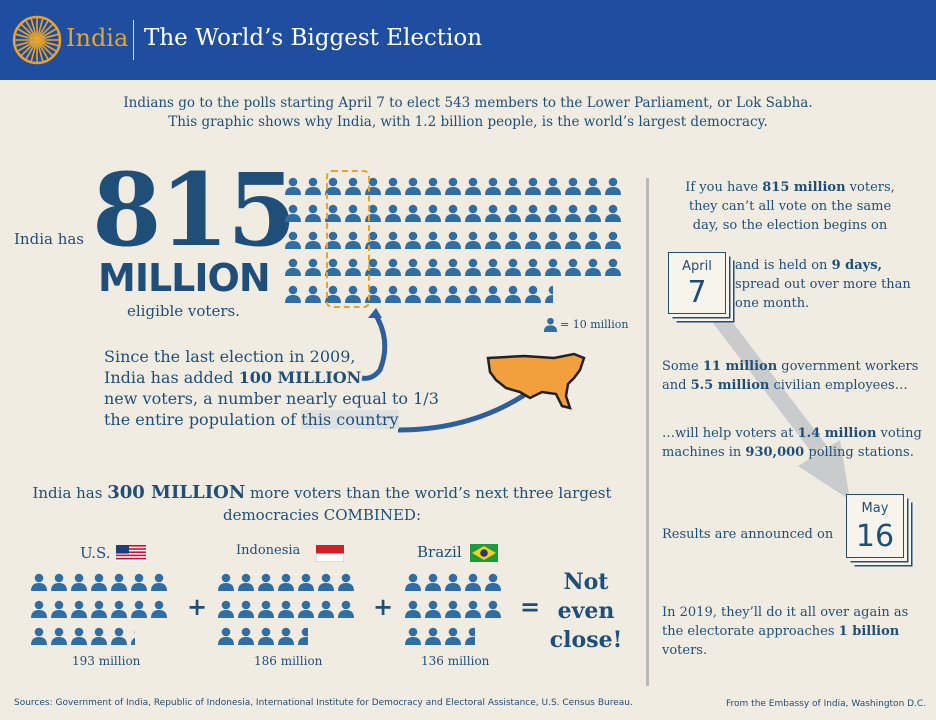 This screenshot has width=936, height=720. I want to click on machines-text-1: …will help voters at, so click(730, 433).